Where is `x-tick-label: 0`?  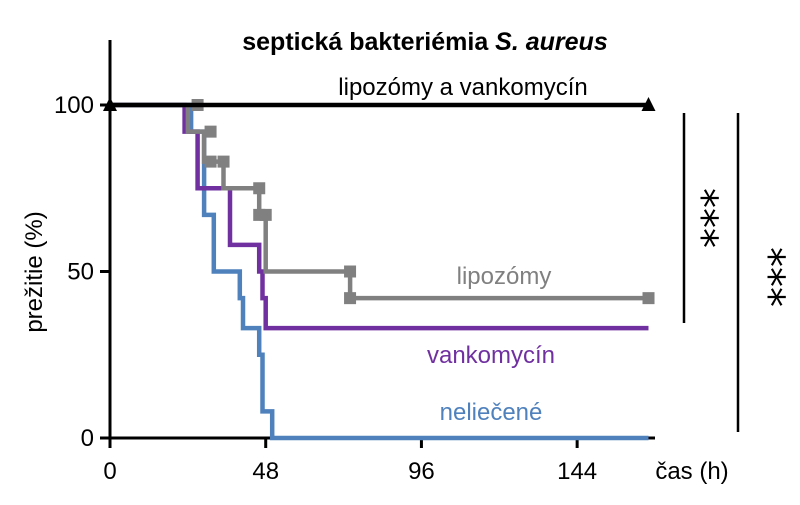 x-tick-label: 0 is located at coordinates (109, 471).